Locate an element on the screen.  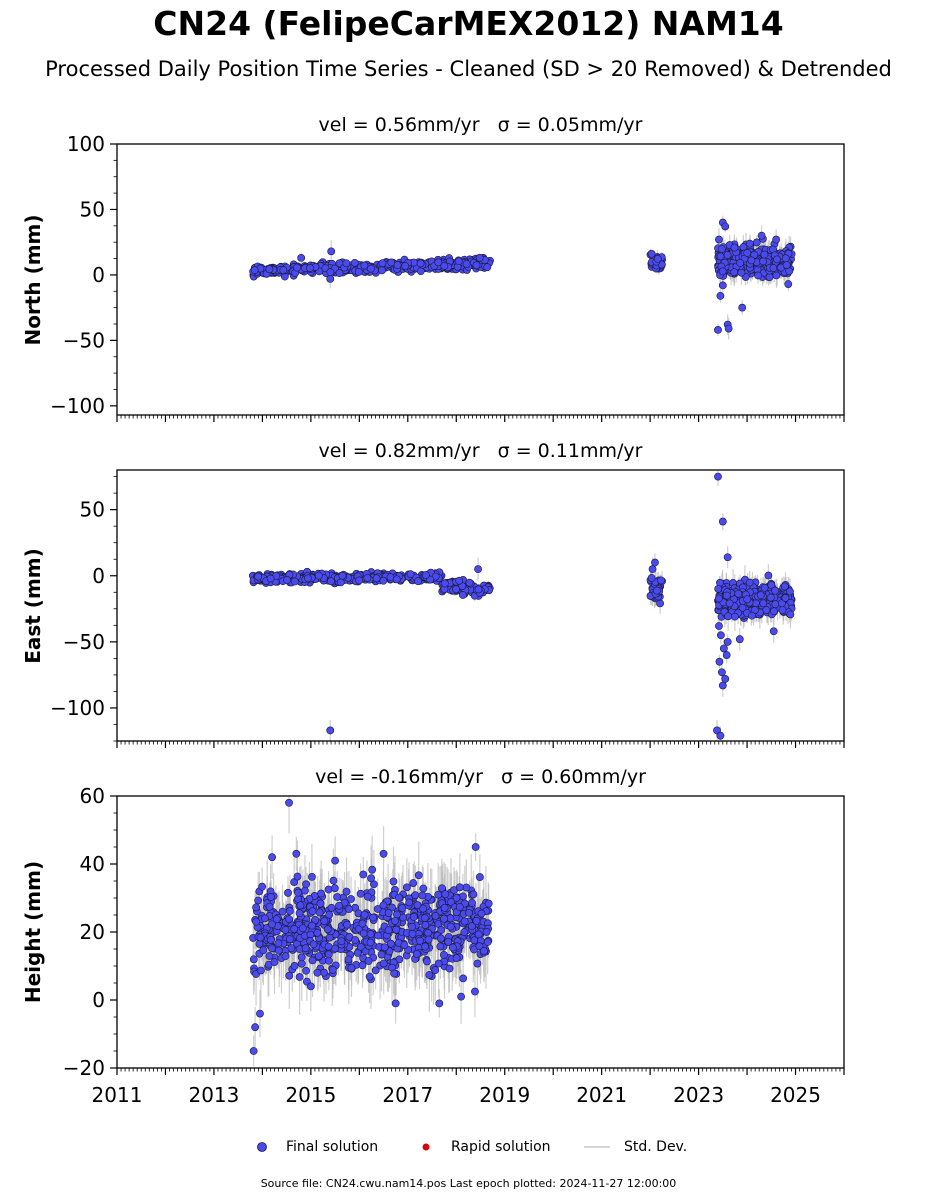
east-y-tick-label: −50 is located at coordinates (84, 642).